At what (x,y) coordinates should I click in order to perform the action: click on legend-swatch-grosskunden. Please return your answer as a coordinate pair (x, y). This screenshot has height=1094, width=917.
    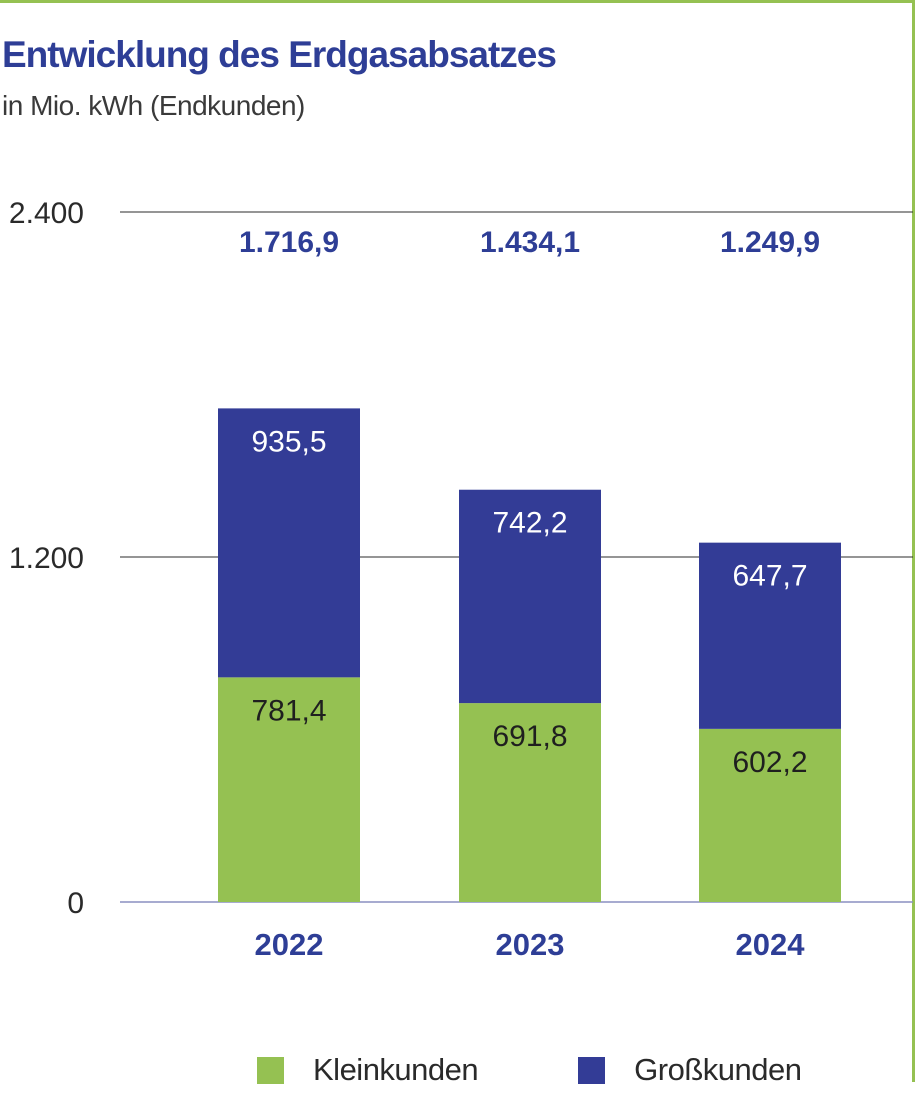
    Looking at the image, I should click on (592, 1070).